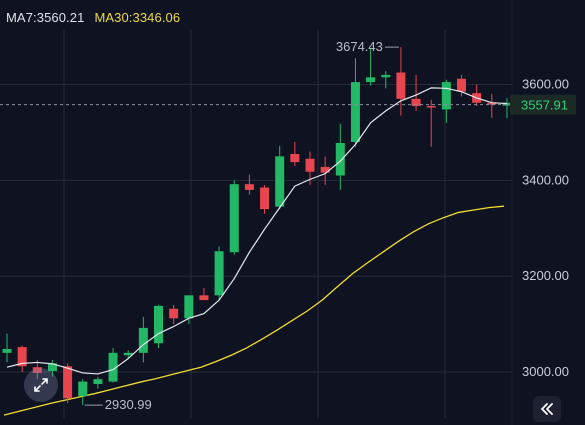 The width and height of the screenshot is (585, 425). I want to click on current-price-tag, so click(543, 104).